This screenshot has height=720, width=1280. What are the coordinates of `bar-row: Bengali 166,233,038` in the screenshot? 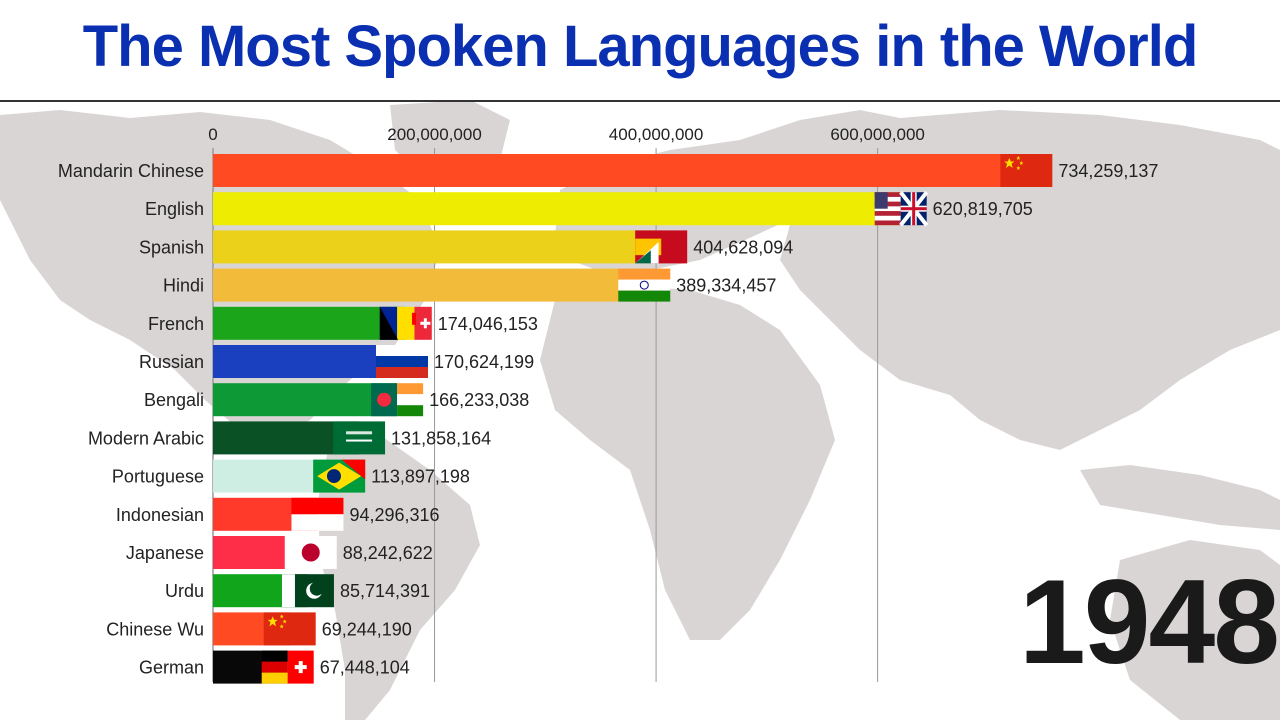 It's located at (336, 400).